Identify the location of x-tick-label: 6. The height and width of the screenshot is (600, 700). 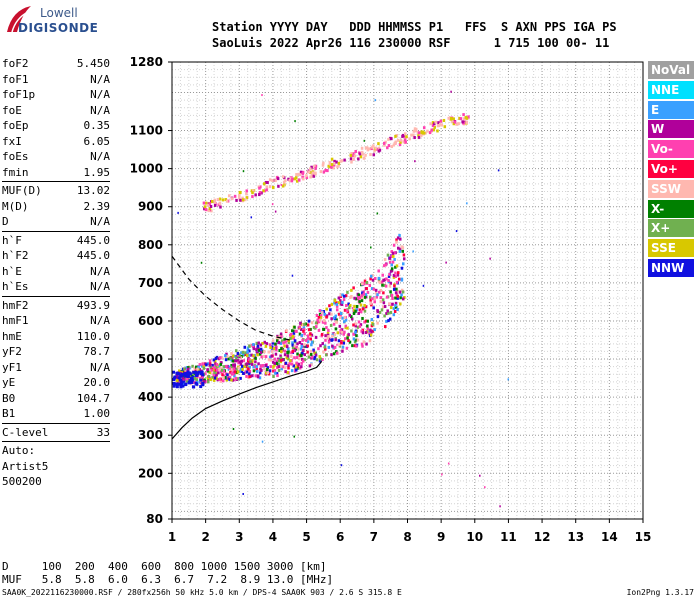
(340, 537).